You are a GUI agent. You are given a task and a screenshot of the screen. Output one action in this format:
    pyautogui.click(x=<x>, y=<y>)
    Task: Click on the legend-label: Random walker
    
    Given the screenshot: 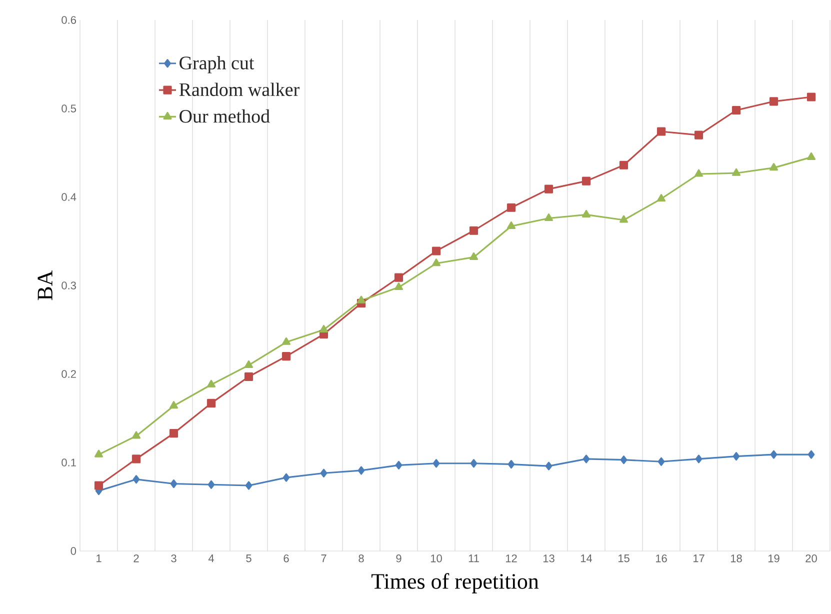 What is the action you would take?
    pyautogui.click(x=239, y=89)
    